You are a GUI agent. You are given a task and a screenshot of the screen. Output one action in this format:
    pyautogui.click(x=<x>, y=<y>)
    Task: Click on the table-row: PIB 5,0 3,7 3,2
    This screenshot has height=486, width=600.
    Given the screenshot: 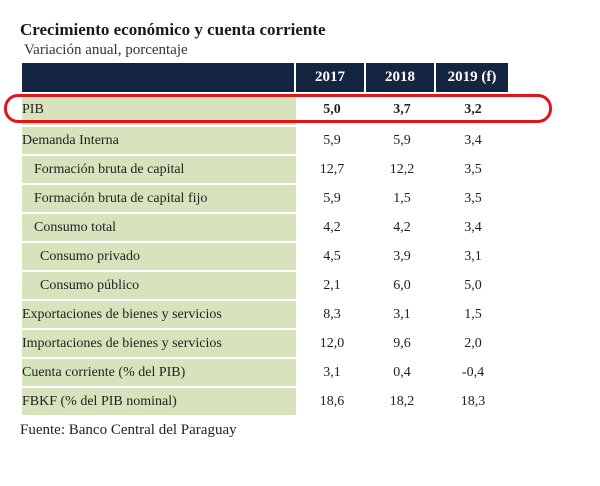 What is the action you would take?
    pyautogui.click(x=265, y=108)
    